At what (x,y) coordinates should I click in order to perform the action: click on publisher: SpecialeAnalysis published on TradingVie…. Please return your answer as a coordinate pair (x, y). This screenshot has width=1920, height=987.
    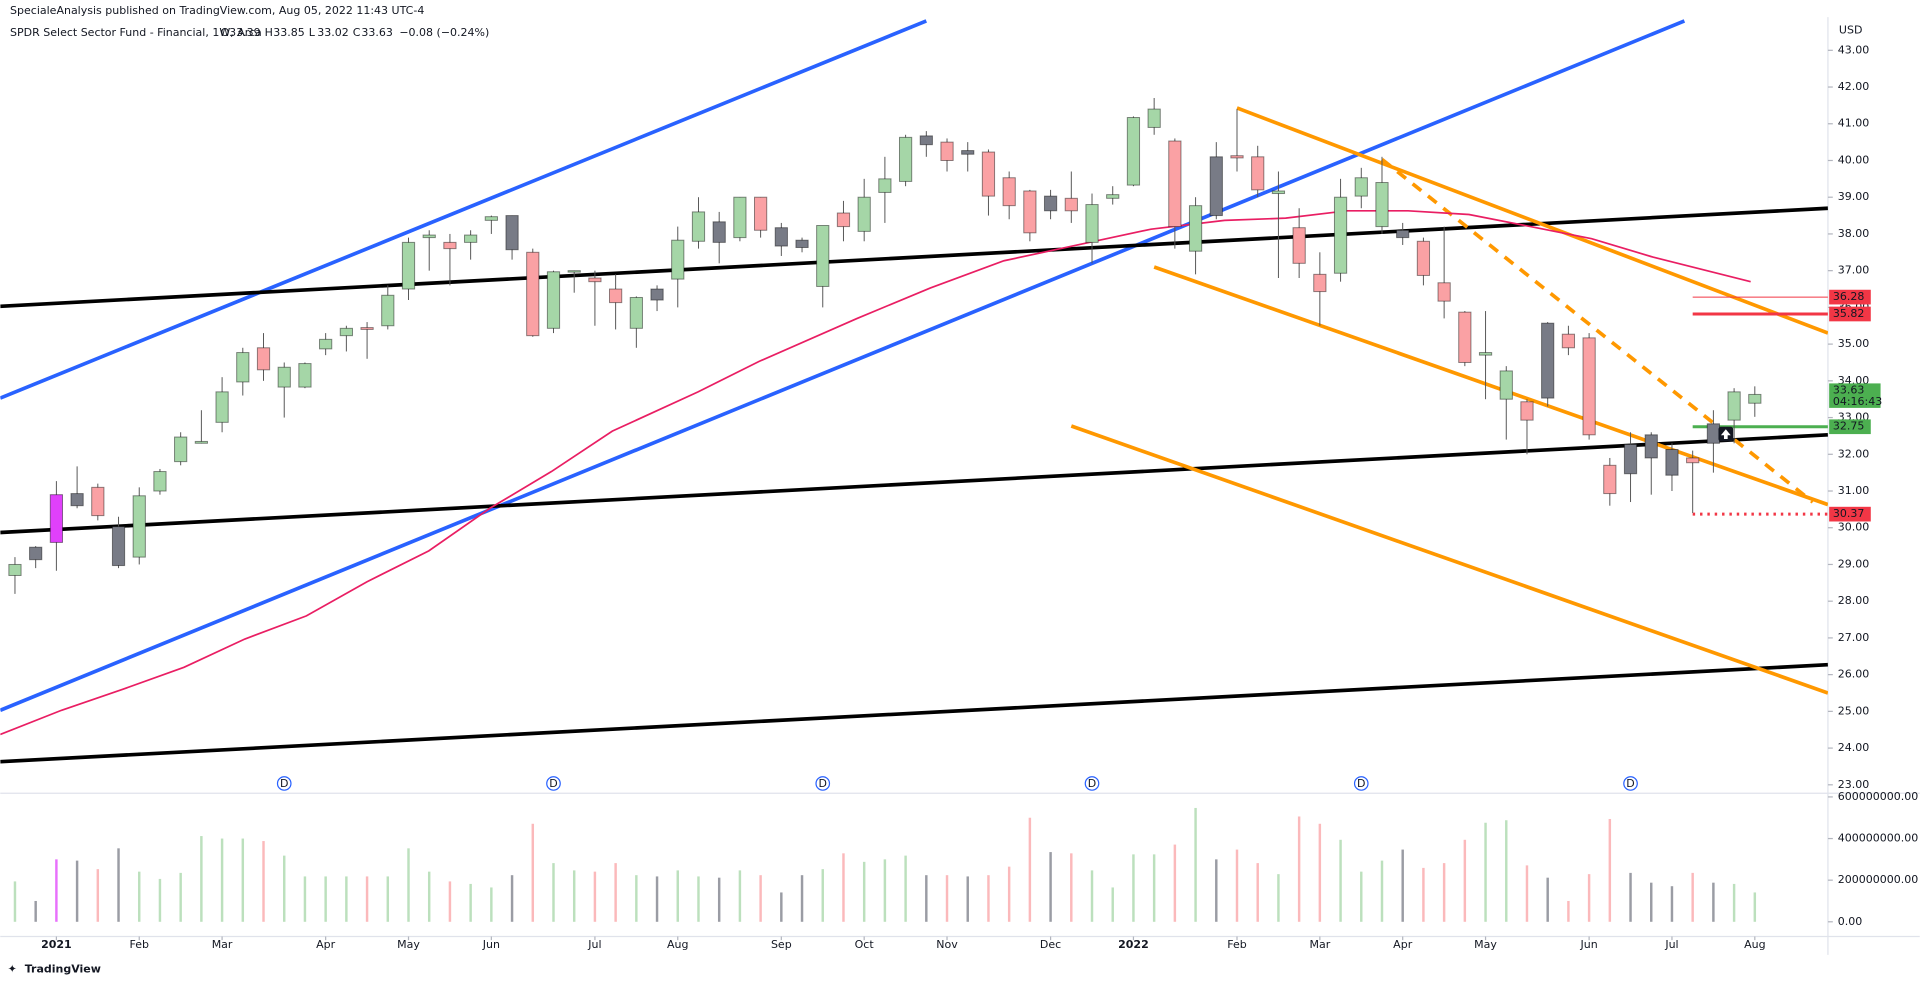
    Looking at the image, I should click on (217, 10).